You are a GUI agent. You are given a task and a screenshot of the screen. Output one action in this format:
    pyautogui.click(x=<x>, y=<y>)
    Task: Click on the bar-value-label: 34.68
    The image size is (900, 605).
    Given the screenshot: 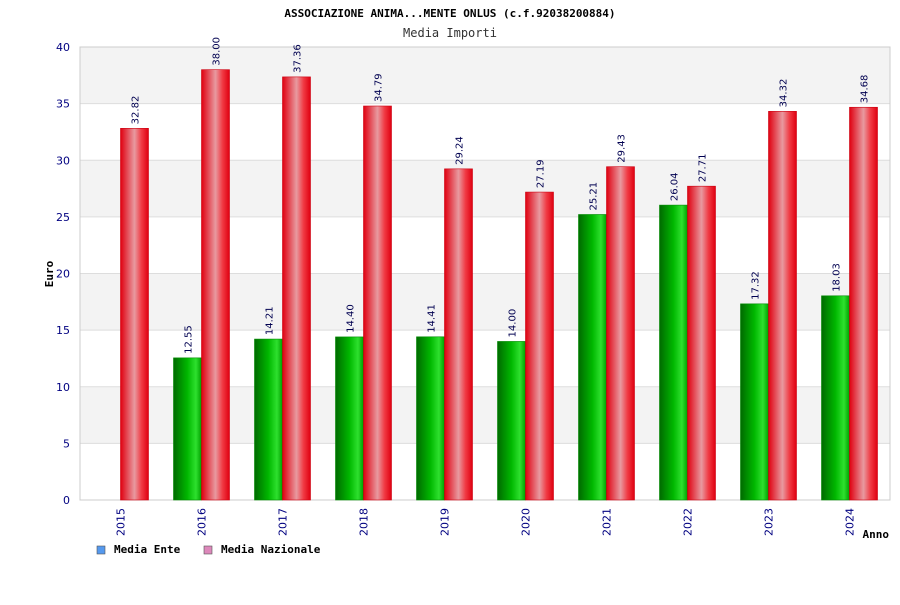 What is the action you would take?
    pyautogui.click(x=865, y=89)
    